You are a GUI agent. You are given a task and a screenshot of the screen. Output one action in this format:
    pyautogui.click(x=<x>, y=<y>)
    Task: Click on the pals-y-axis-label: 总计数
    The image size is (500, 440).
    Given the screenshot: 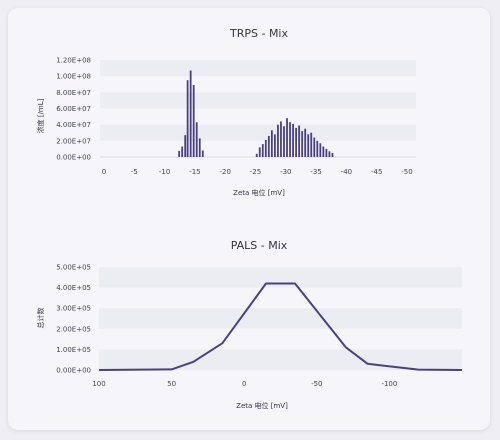 What is the action you would take?
    pyautogui.click(x=40, y=318)
    